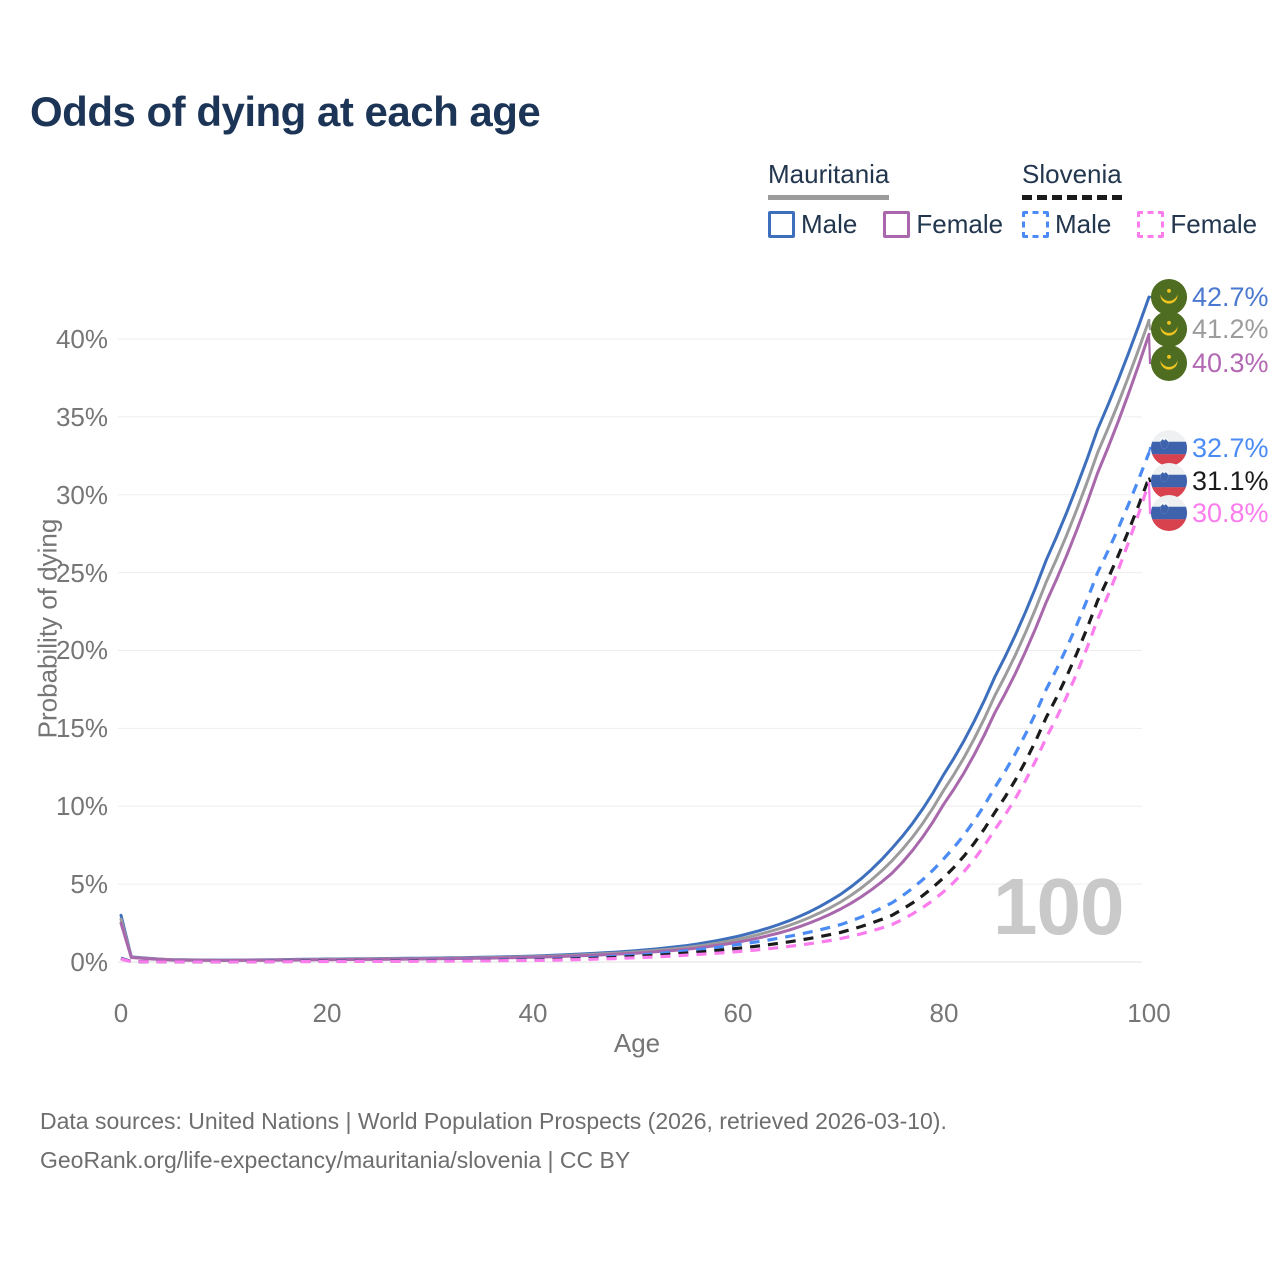 The height and width of the screenshot is (1280, 1280). What do you see at coordinates (944, 1013) in the screenshot?
I see `x-tick: 80` at bounding box center [944, 1013].